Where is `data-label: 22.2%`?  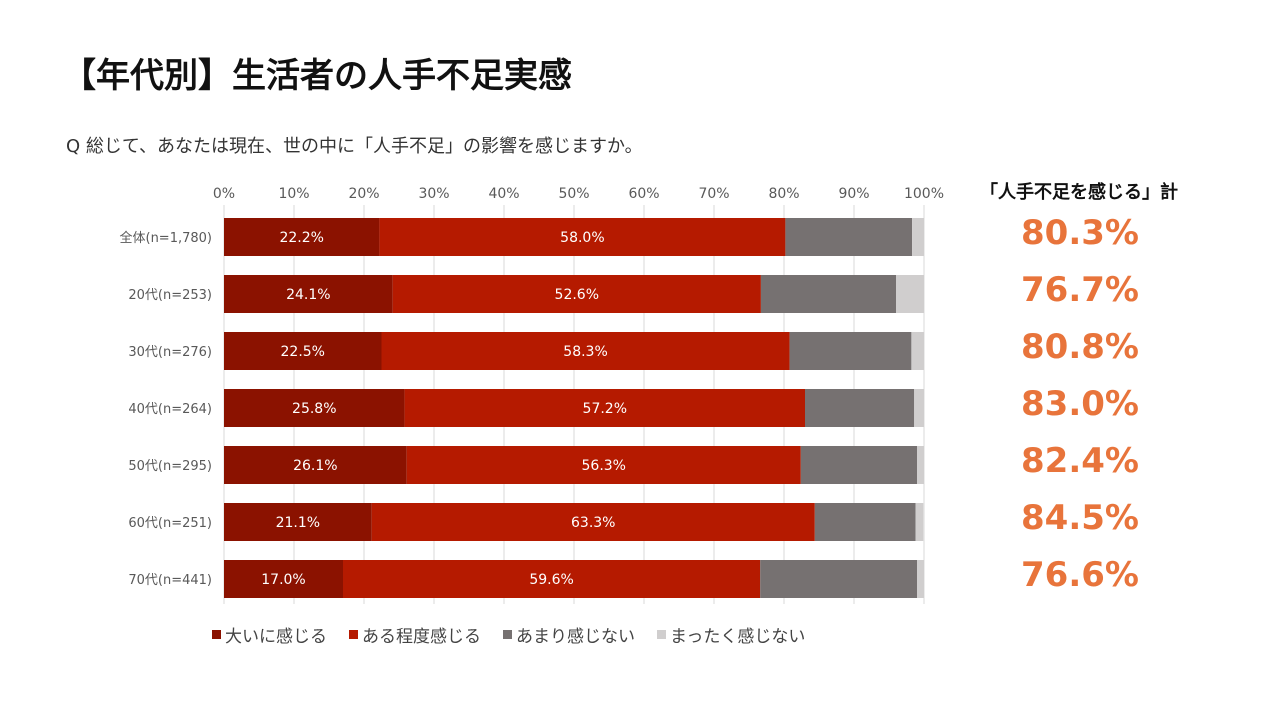
data-label: 22.2% is located at coordinates (301, 238).